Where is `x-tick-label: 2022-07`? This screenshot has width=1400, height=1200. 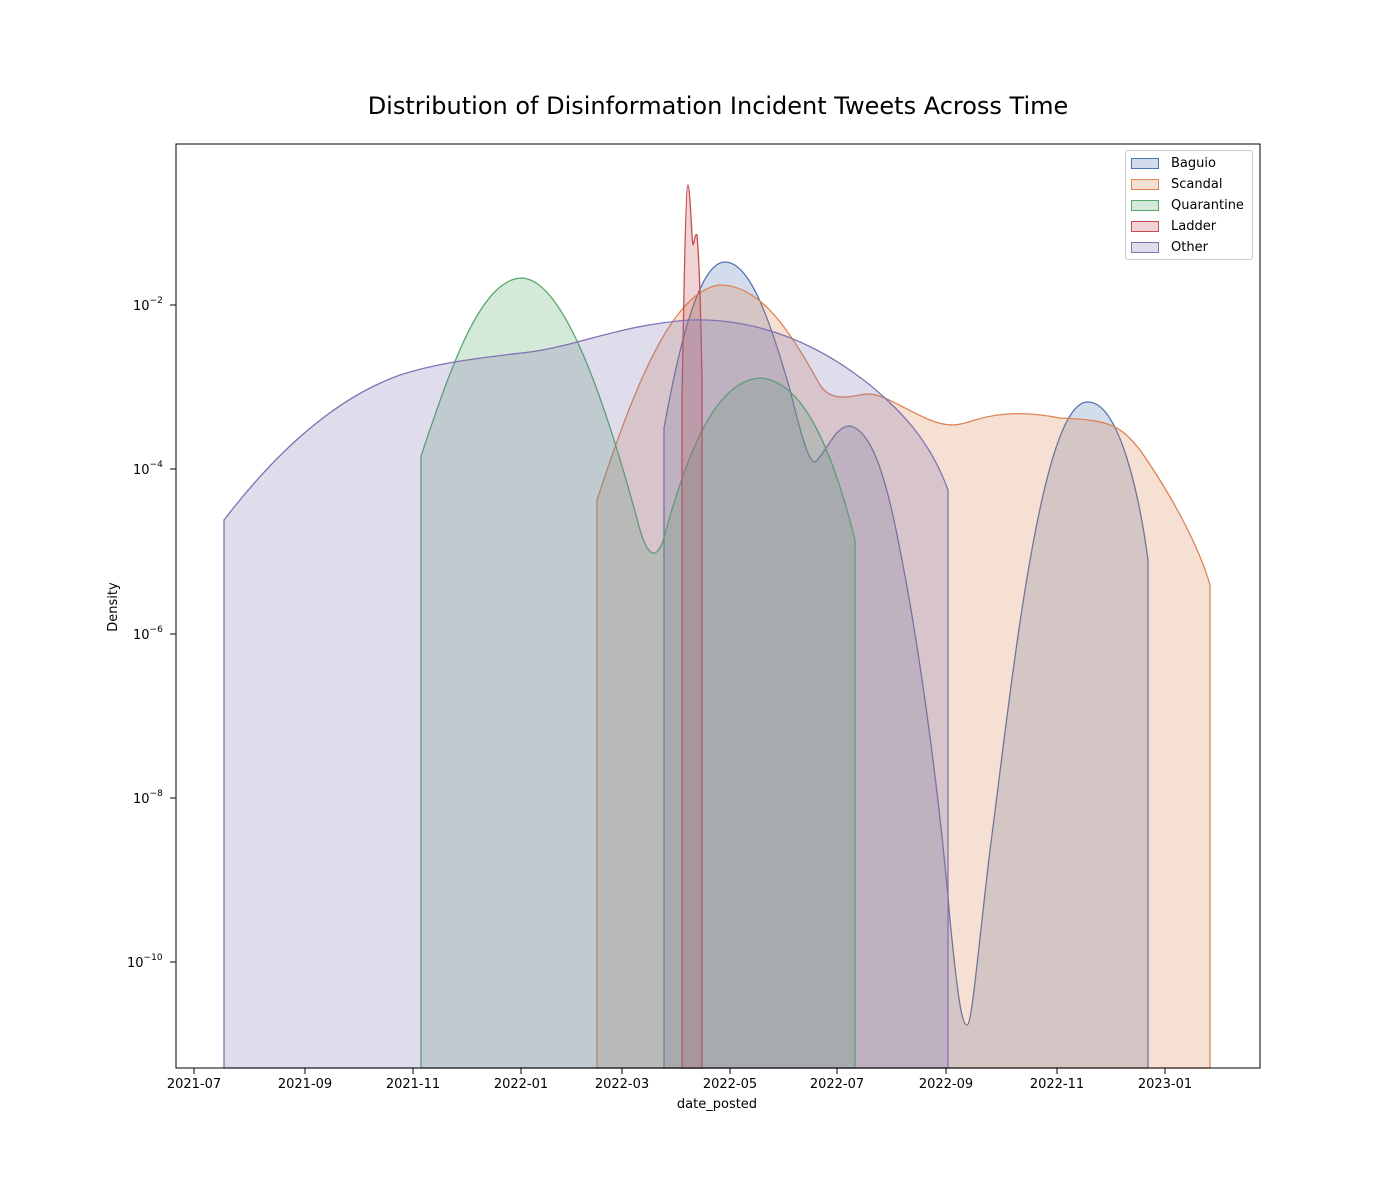 x-tick-label: 2022-07 is located at coordinates (837, 1084).